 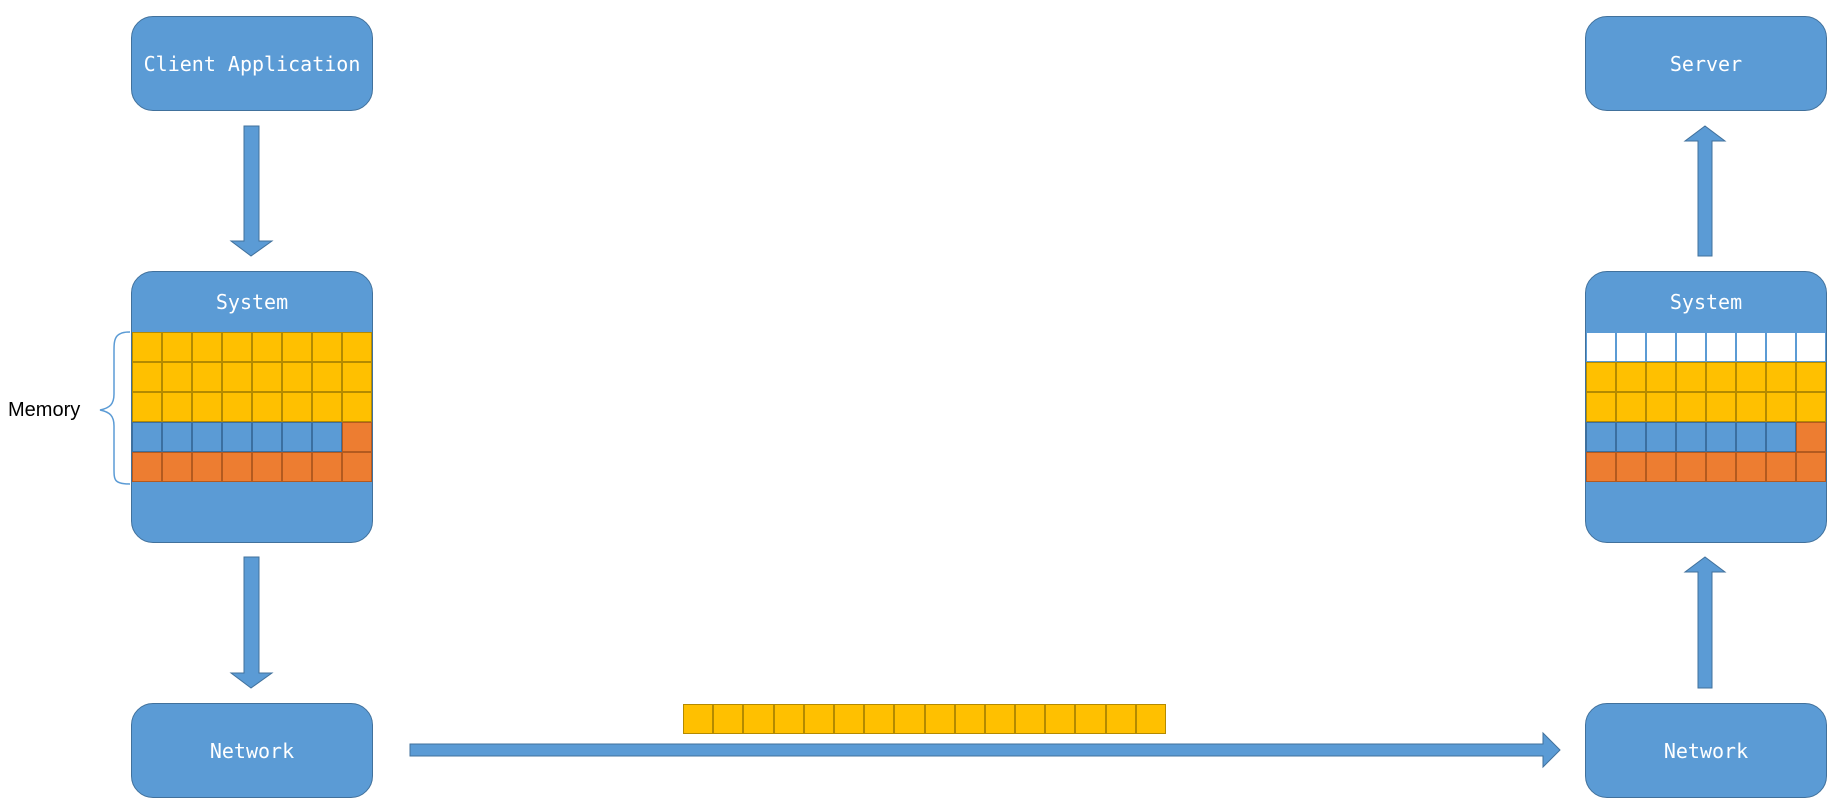 I want to click on server-label: Server, so click(x=1706, y=63).